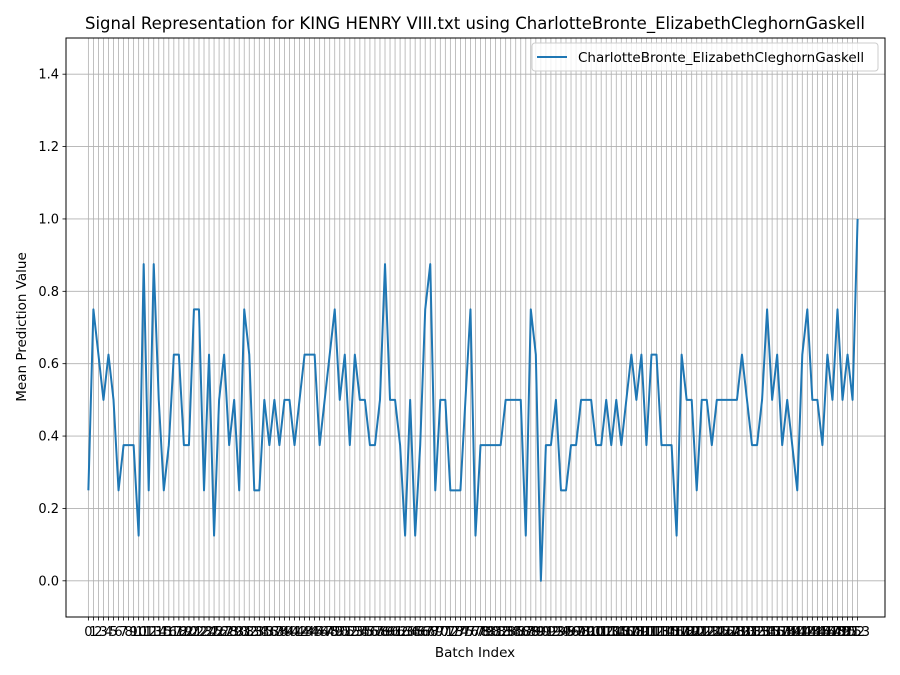  What do you see at coordinates (319, 632) in the screenshot?
I see `x-tick-label: 46` at bounding box center [319, 632].